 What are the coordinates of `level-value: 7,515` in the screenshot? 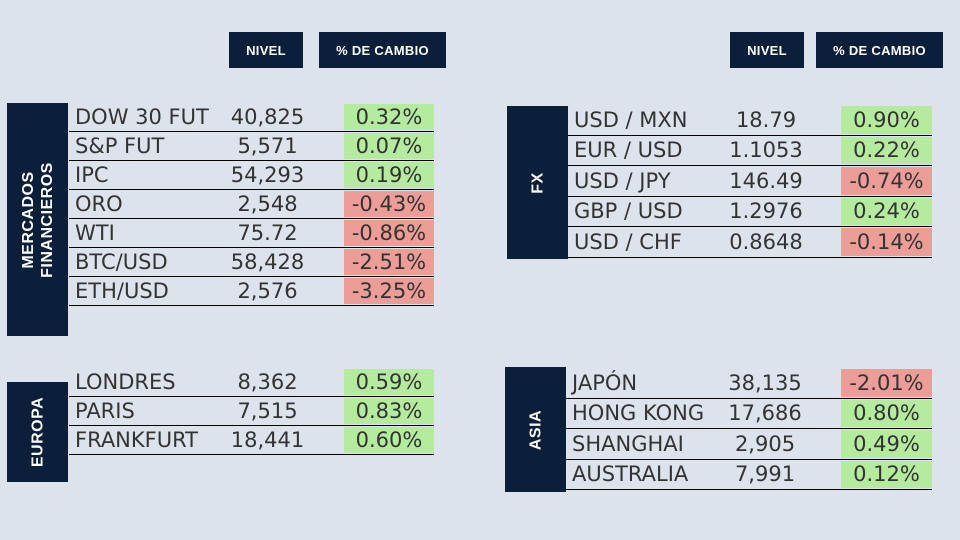 It's located at (267, 411).